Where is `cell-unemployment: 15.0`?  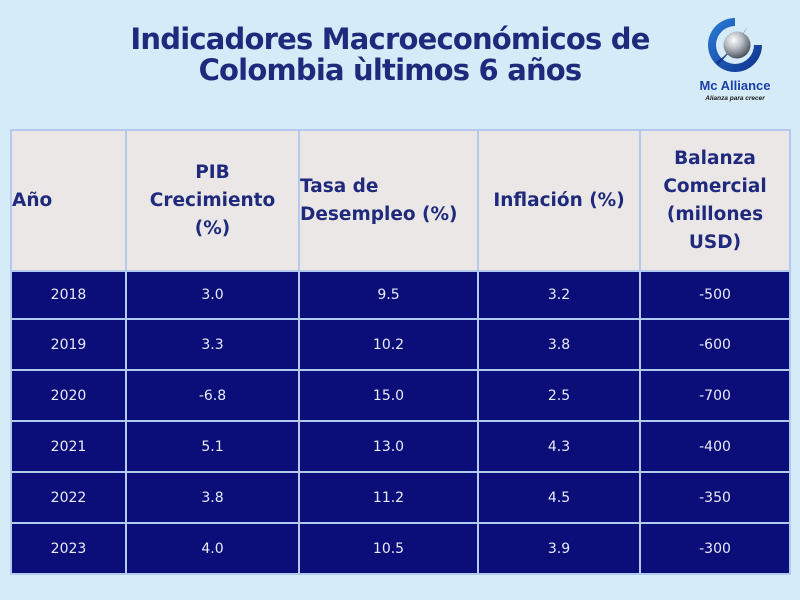
cell-unemployment: 15.0 is located at coordinates (388, 395).